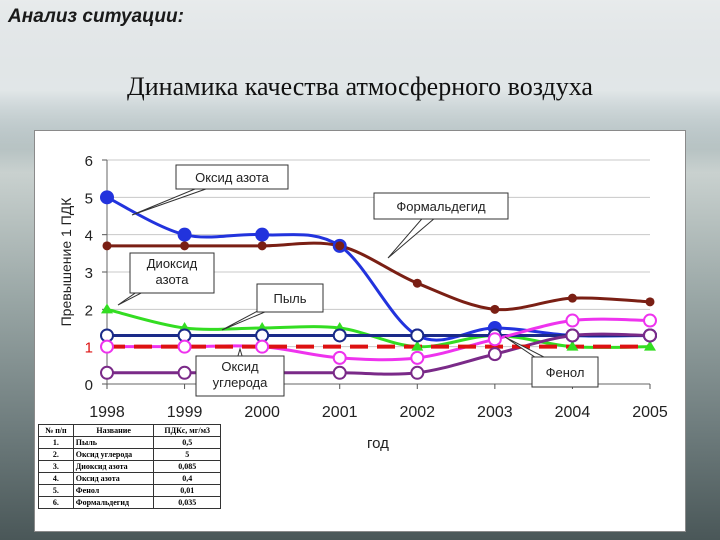 The height and width of the screenshot is (540, 720). I want to click on series-line-formaldehyde, so click(379, 276).